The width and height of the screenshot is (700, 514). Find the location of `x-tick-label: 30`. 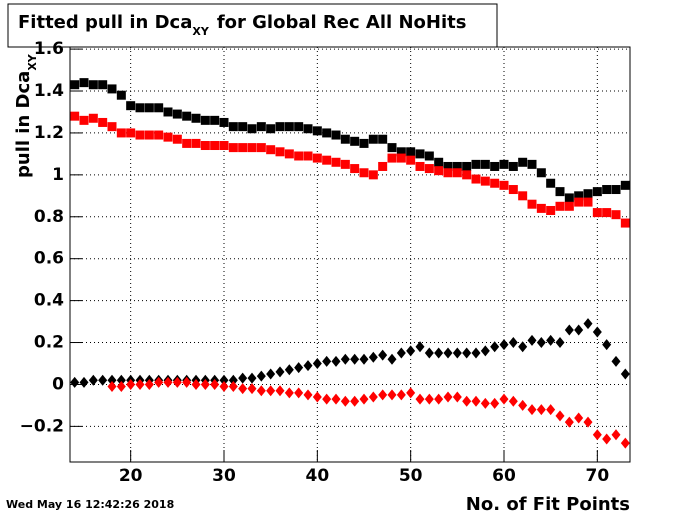

x-tick-label: 30 is located at coordinates (224, 476).